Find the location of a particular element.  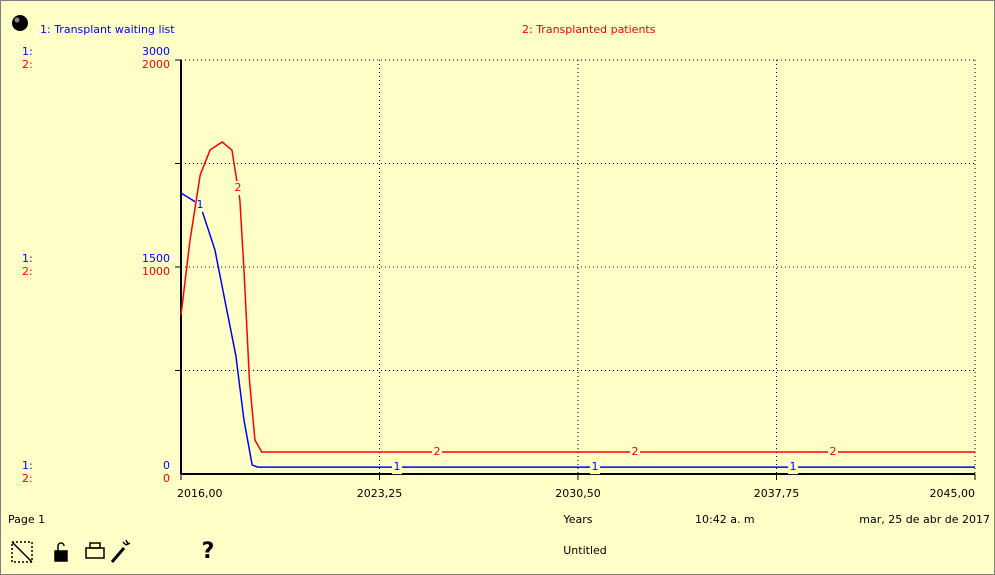

x-tick-label: 2016,00 is located at coordinates (200, 493).